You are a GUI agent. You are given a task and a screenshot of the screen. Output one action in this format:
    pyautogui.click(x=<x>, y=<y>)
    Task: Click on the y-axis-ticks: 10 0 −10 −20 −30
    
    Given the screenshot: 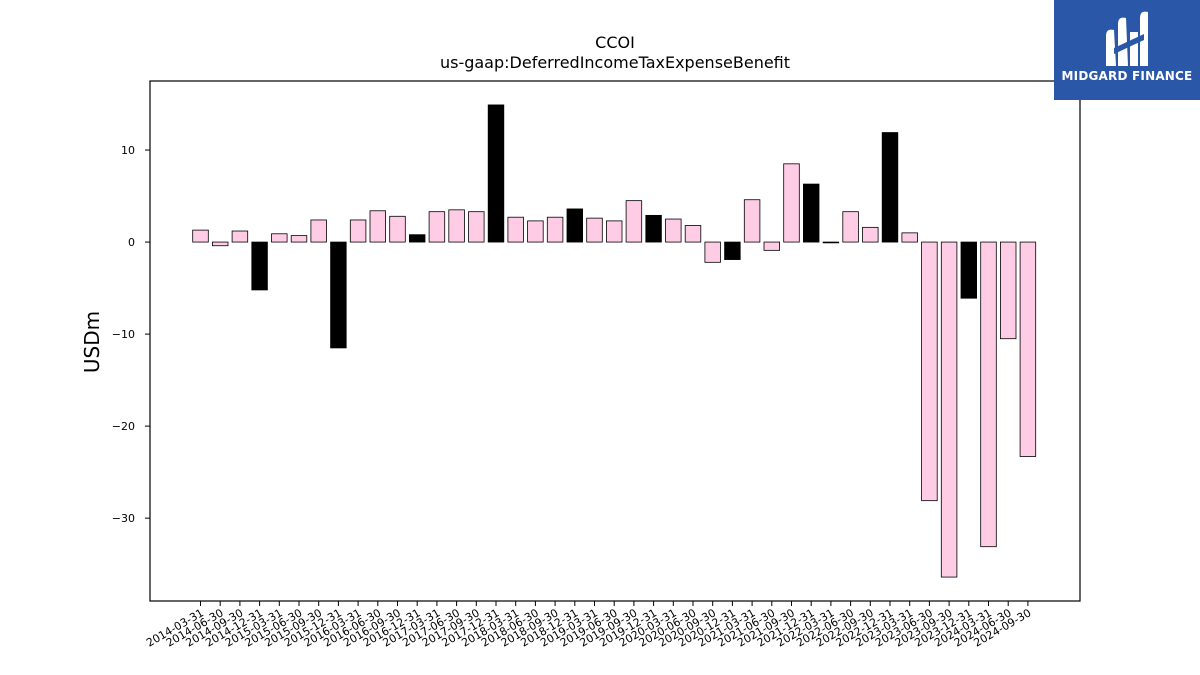 What is the action you would take?
    pyautogui.click(x=131, y=334)
    